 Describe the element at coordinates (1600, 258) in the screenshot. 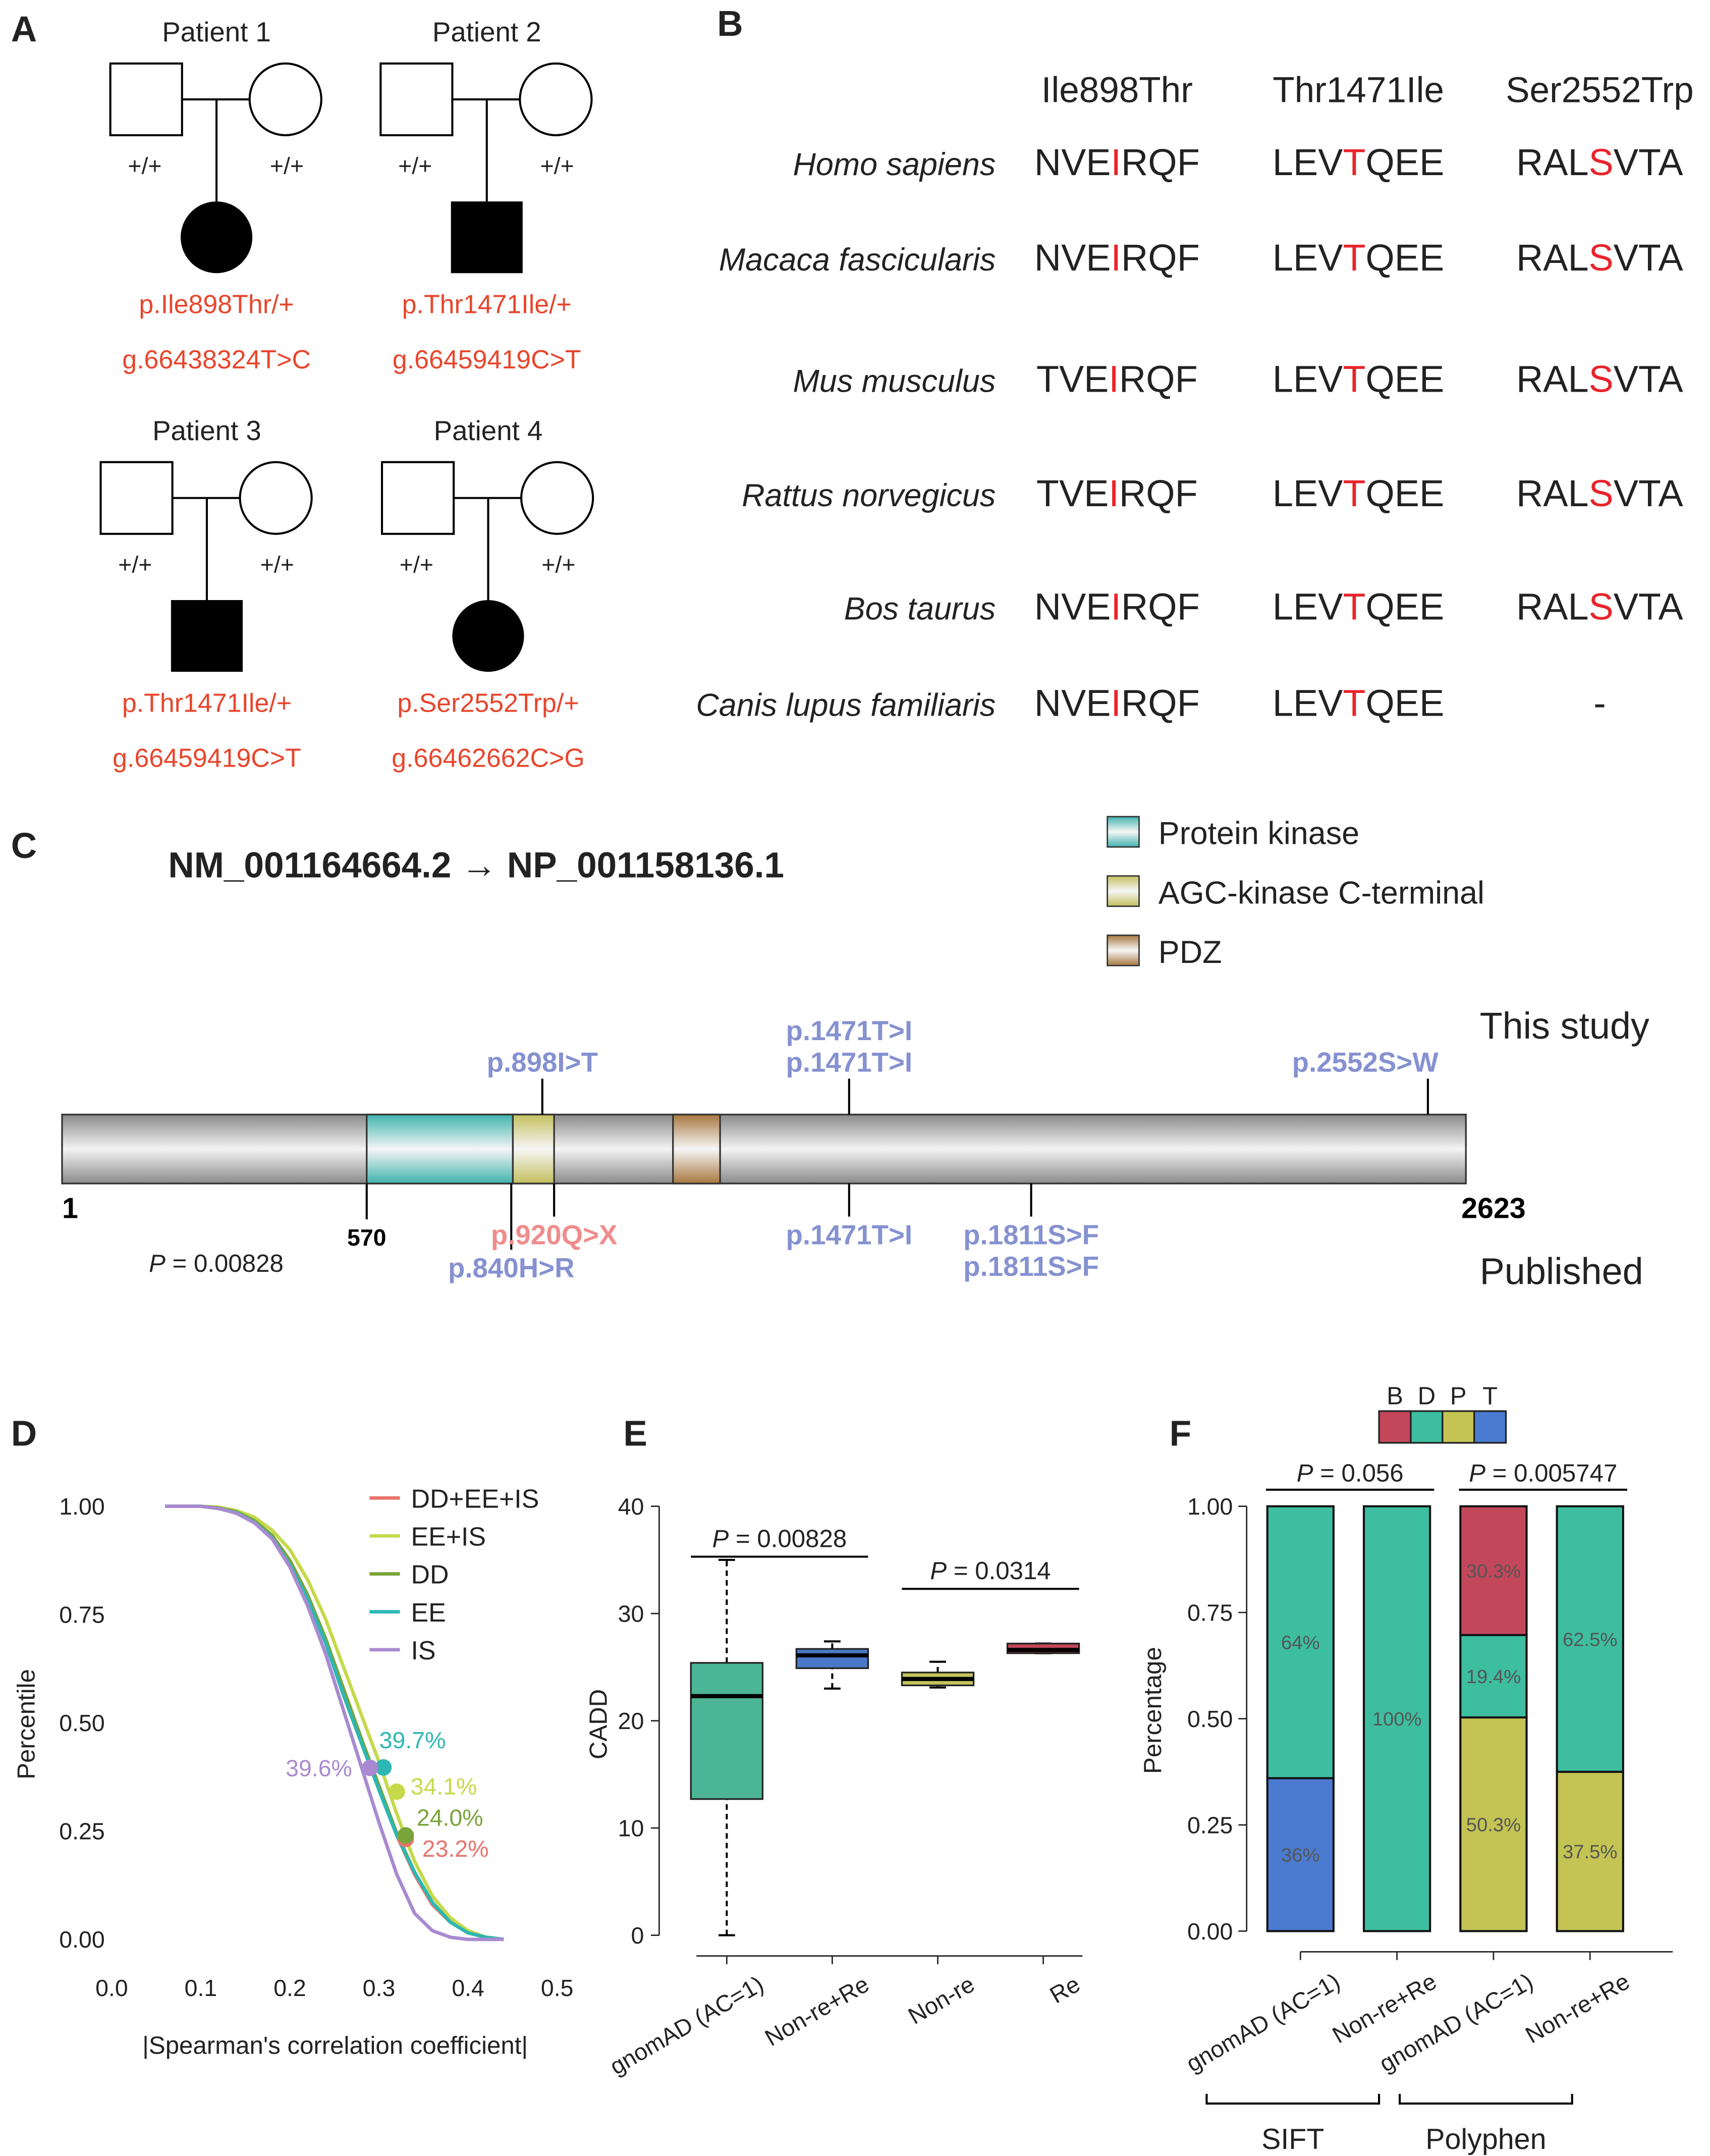

I see `sequence: RALSVTA` at that location.